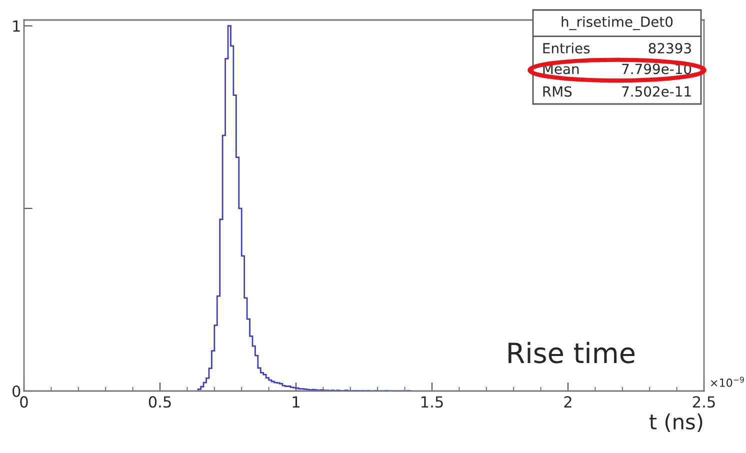 This screenshot has height=453, width=746. I want to click on x-tick-label: 1, so click(296, 402).